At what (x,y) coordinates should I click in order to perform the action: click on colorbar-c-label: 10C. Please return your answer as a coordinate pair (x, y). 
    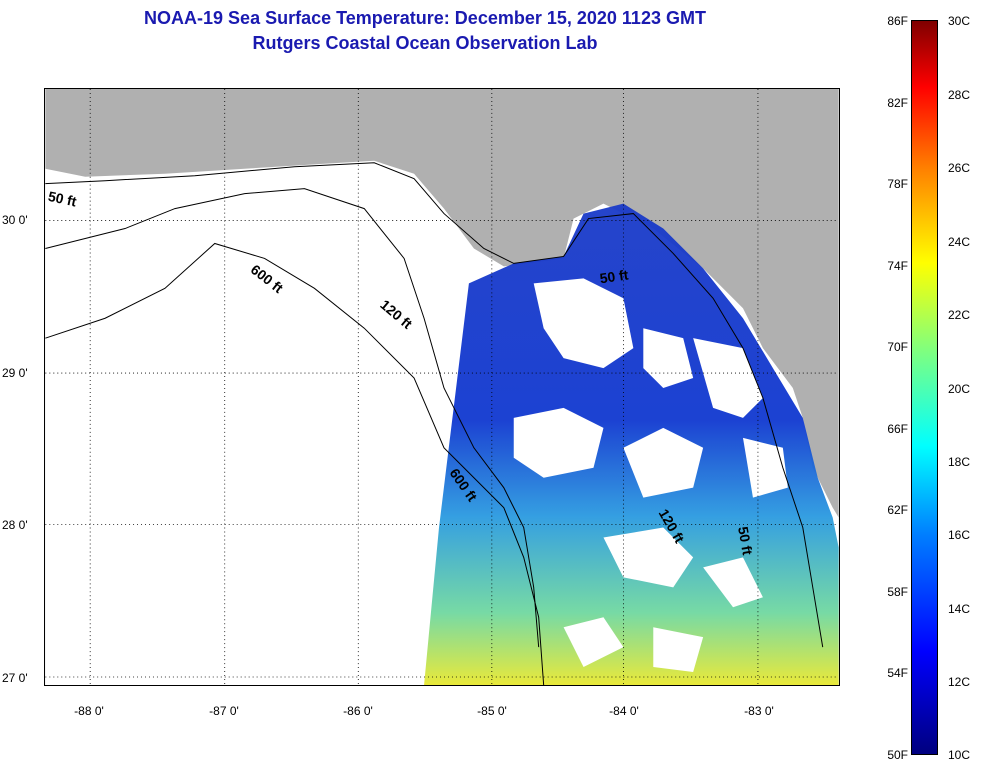
    Looking at the image, I should click on (959, 755).